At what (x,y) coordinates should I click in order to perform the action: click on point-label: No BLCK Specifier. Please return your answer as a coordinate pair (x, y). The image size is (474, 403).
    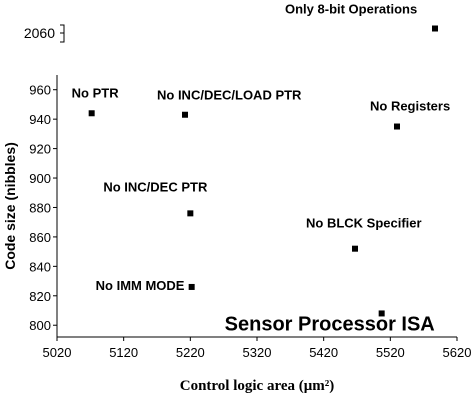
    Looking at the image, I should click on (364, 223).